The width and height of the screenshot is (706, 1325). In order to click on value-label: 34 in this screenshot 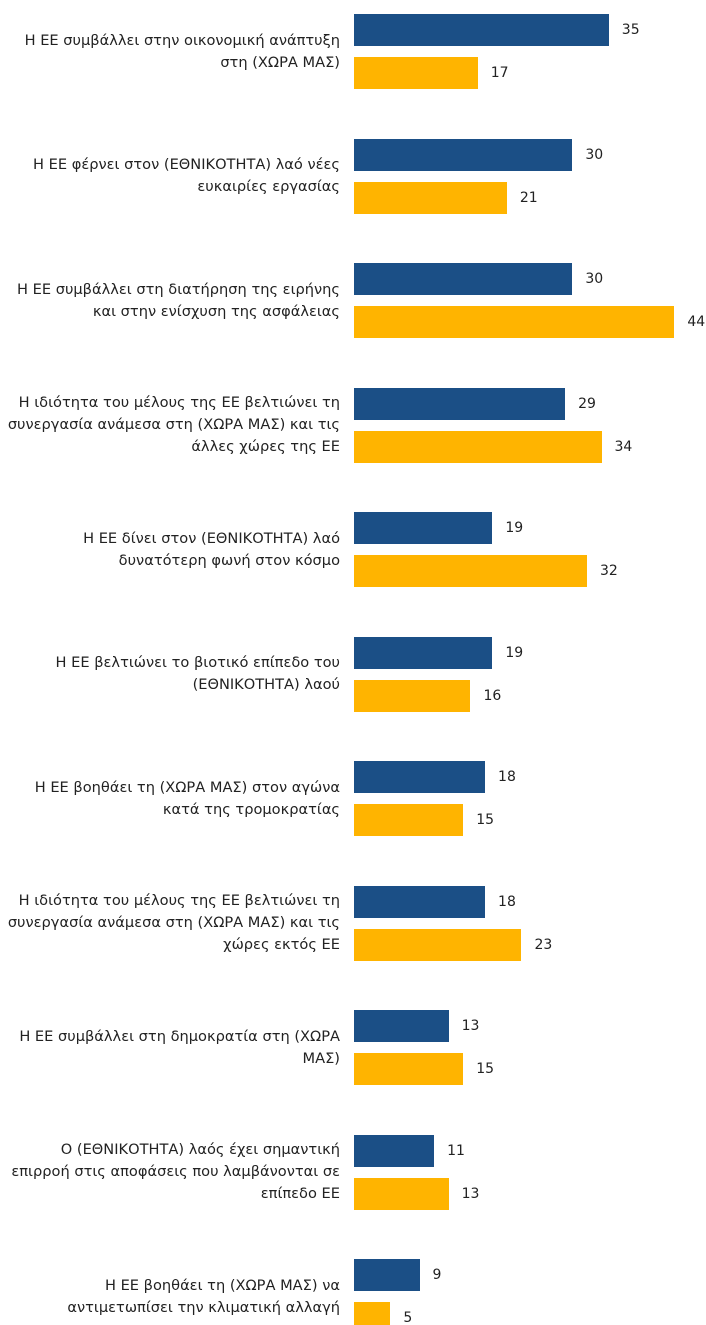, I will do `click(623, 446)`.